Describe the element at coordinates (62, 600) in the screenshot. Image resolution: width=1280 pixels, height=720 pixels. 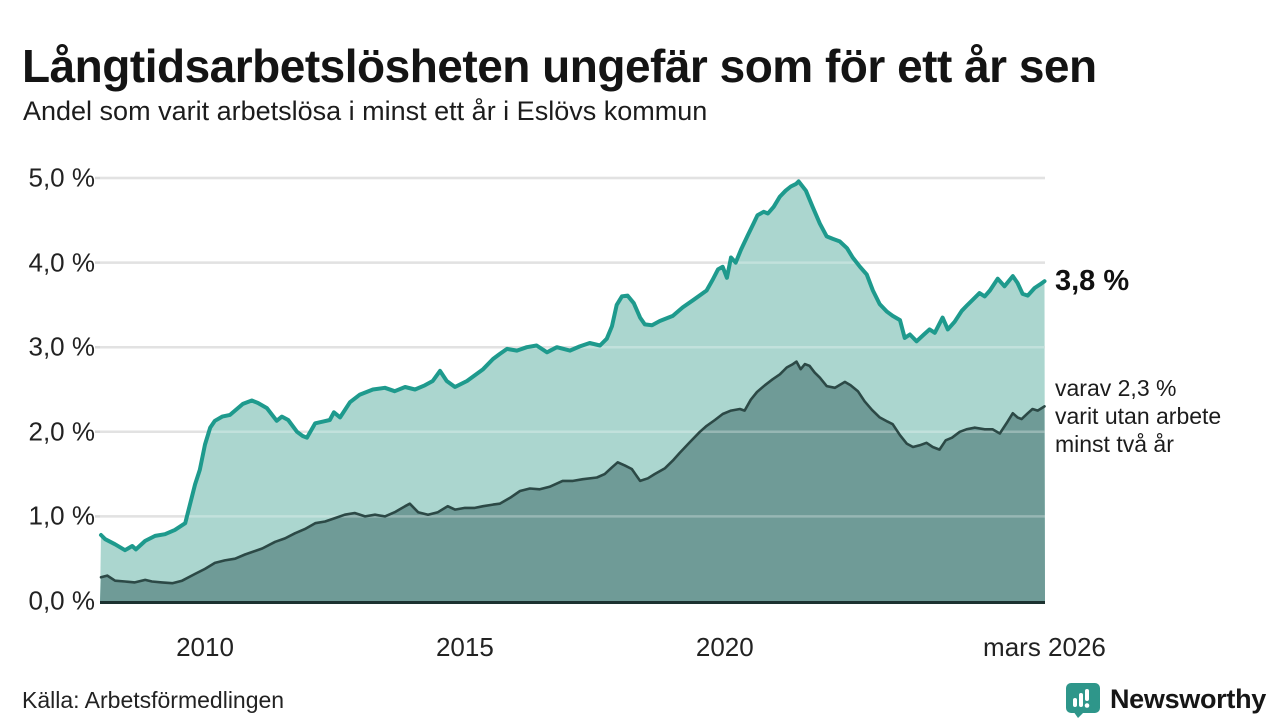
I see `y-tick-label: 0,0 %` at that location.